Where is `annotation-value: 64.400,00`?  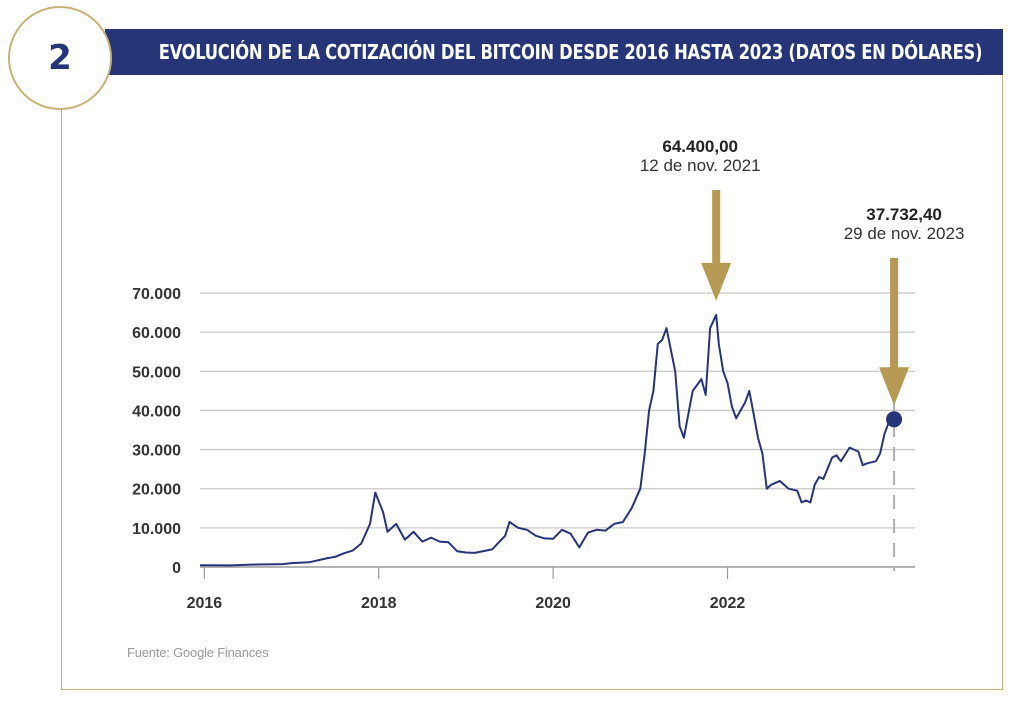
annotation-value: 64.400,00 is located at coordinates (700, 146).